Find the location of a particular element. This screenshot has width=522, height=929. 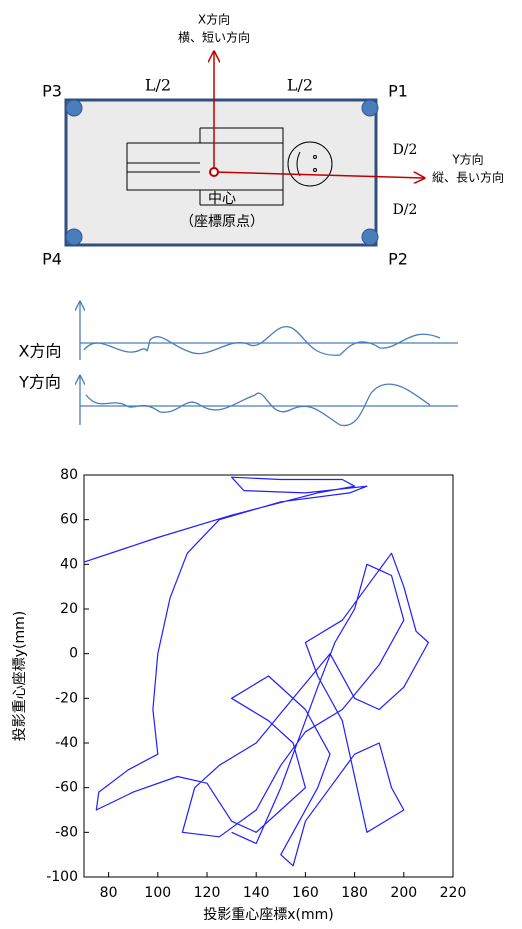

x-tick-label: 160 is located at coordinates (305, 893).